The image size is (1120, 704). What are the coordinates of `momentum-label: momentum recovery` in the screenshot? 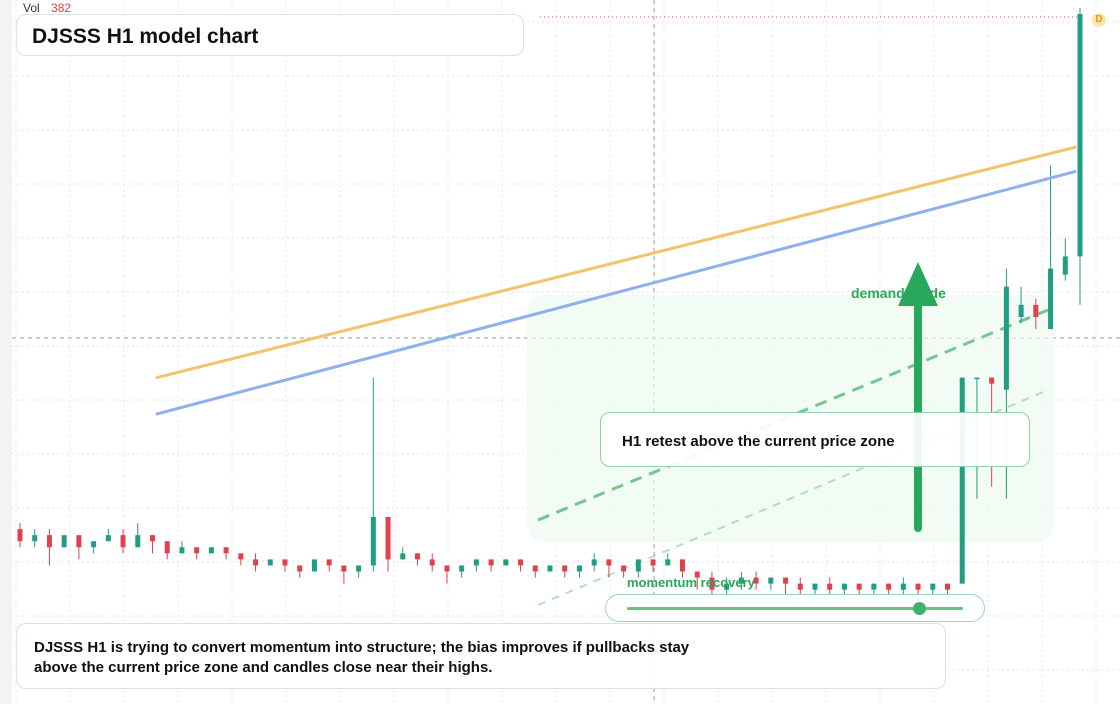 It's located at (691, 582).